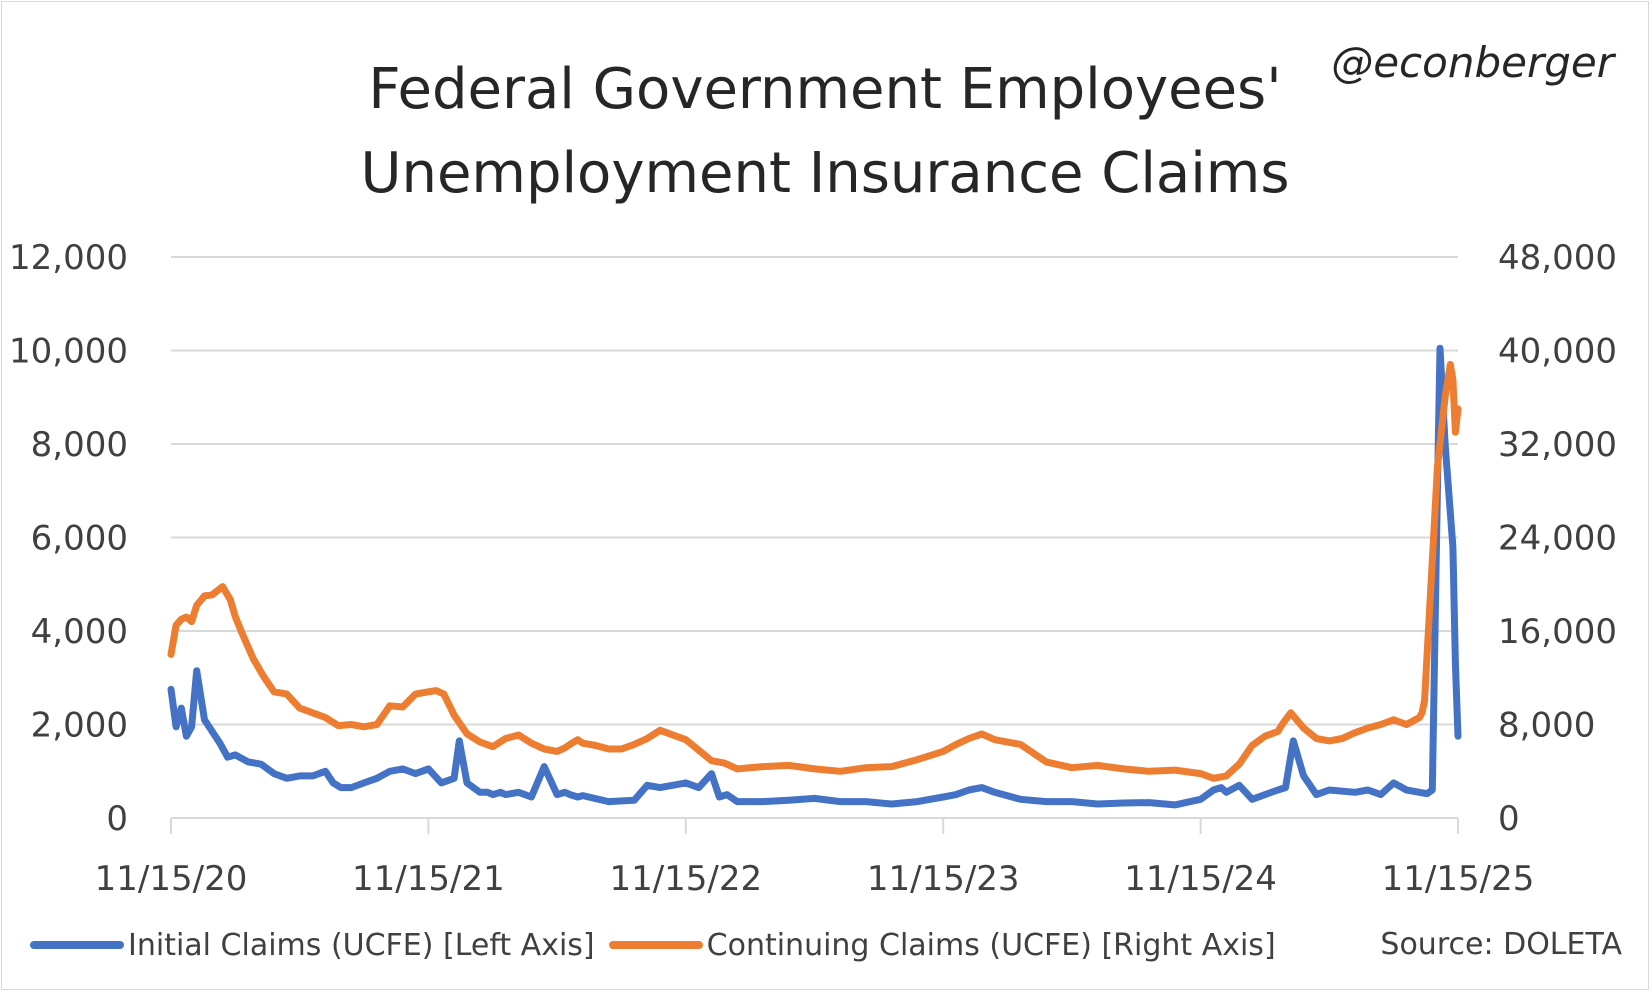 This screenshot has width=1652, height=993. Describe the element at coordinates (117, 819) in the screenshot. I see `y-left-tick-label: 0` at that location.